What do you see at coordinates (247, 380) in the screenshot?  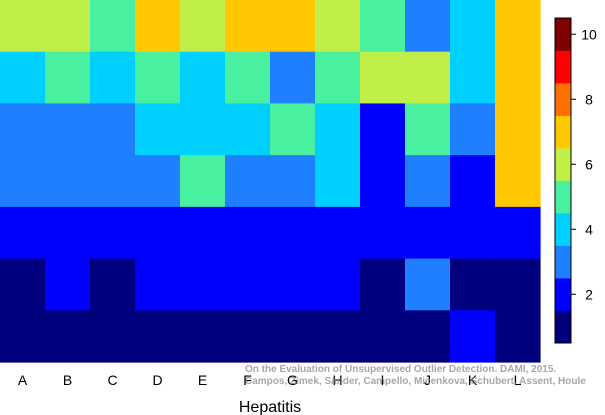 I see `x-tick-label-F: F` at bounding box center [247, 380].